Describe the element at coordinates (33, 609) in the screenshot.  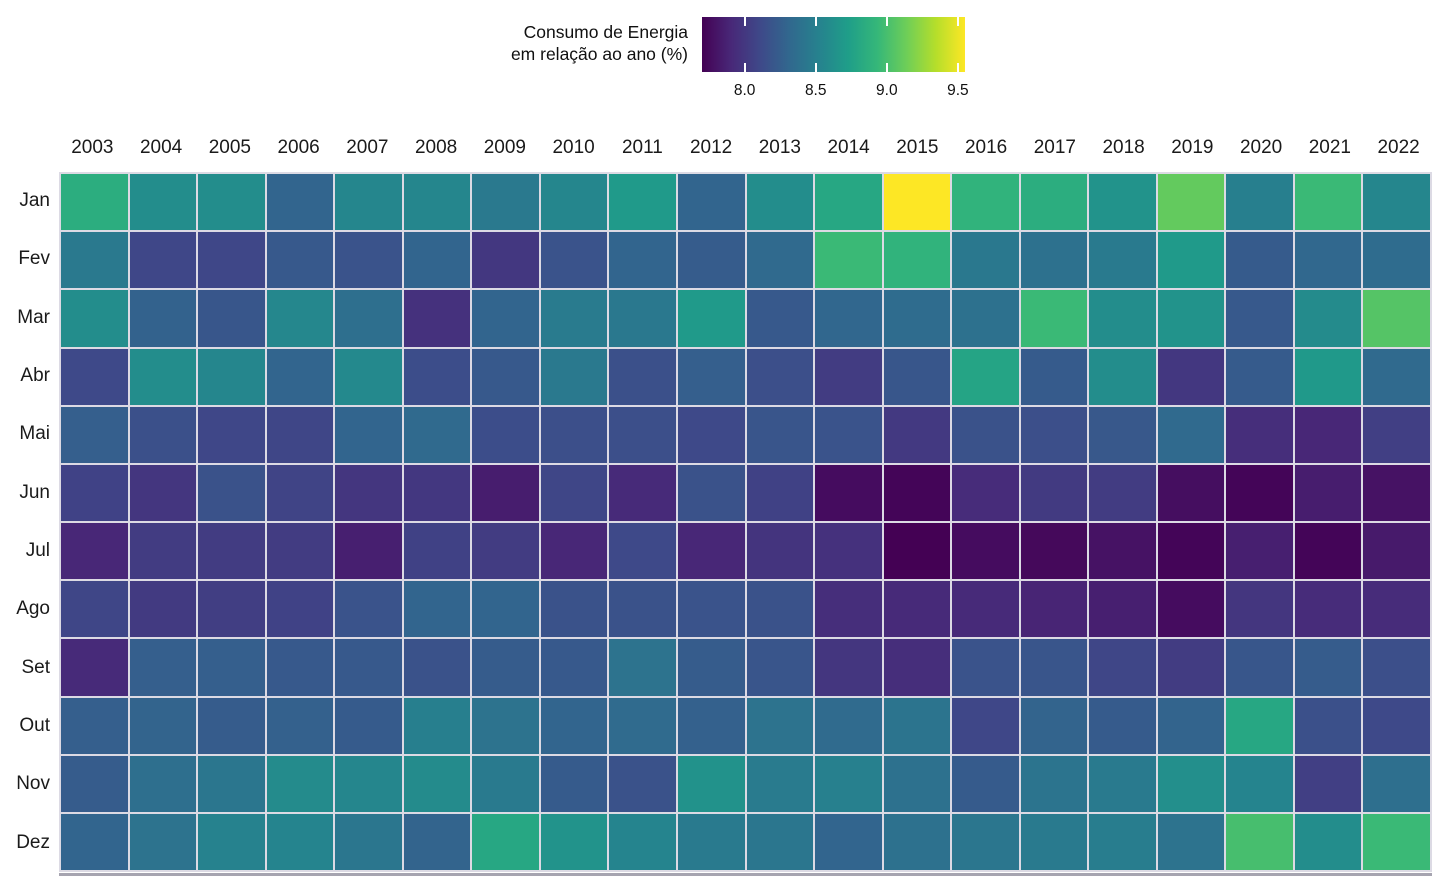
I see `y-axis-label-month: Ago` at that location.